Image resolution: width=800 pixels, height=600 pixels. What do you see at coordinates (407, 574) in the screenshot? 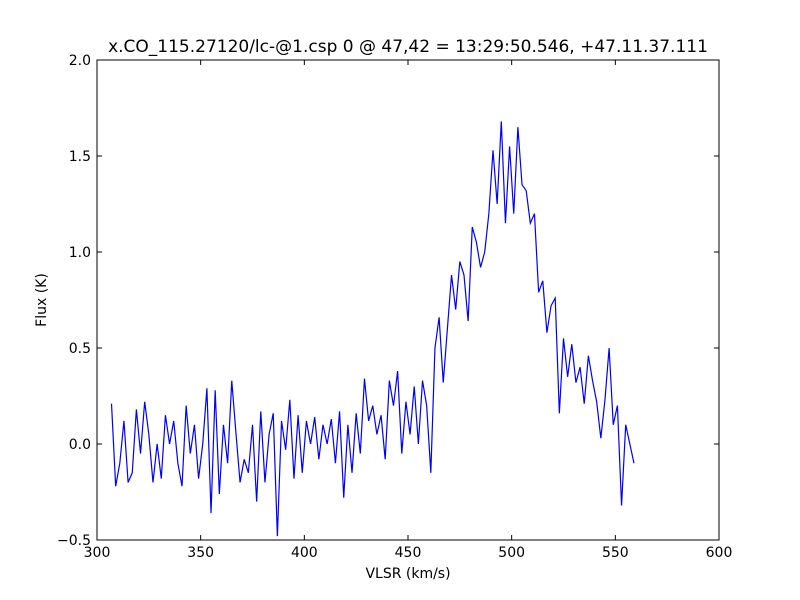
I see `x-axis-label: VLSR (km/s)` at bounding box center [407, 574].